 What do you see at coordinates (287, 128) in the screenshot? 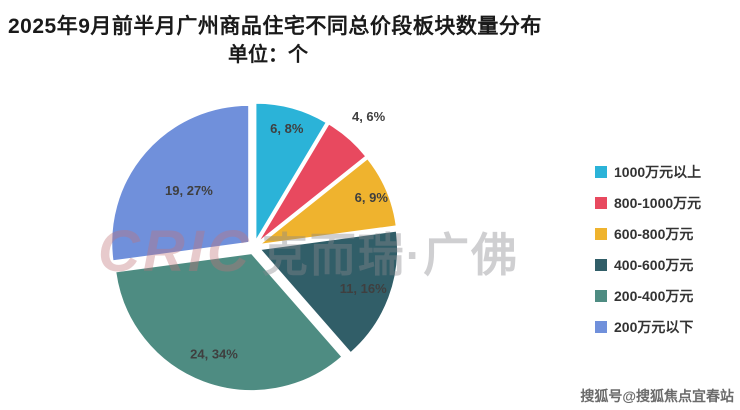
I see `pie-slice-1-data-label: 6, 8%` at bounding box center [287, 128].